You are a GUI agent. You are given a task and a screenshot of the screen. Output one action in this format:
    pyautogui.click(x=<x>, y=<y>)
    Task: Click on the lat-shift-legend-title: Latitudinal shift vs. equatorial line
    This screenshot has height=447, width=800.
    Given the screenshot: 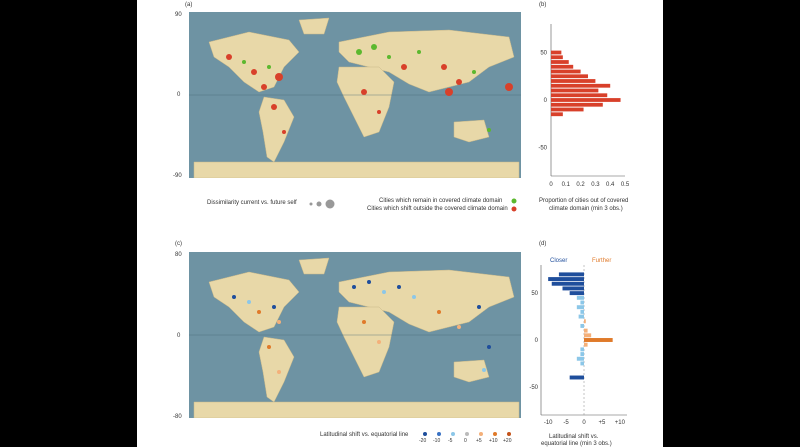 What is the action you would take?
    pyautogui.click(x=364, y=435)
    